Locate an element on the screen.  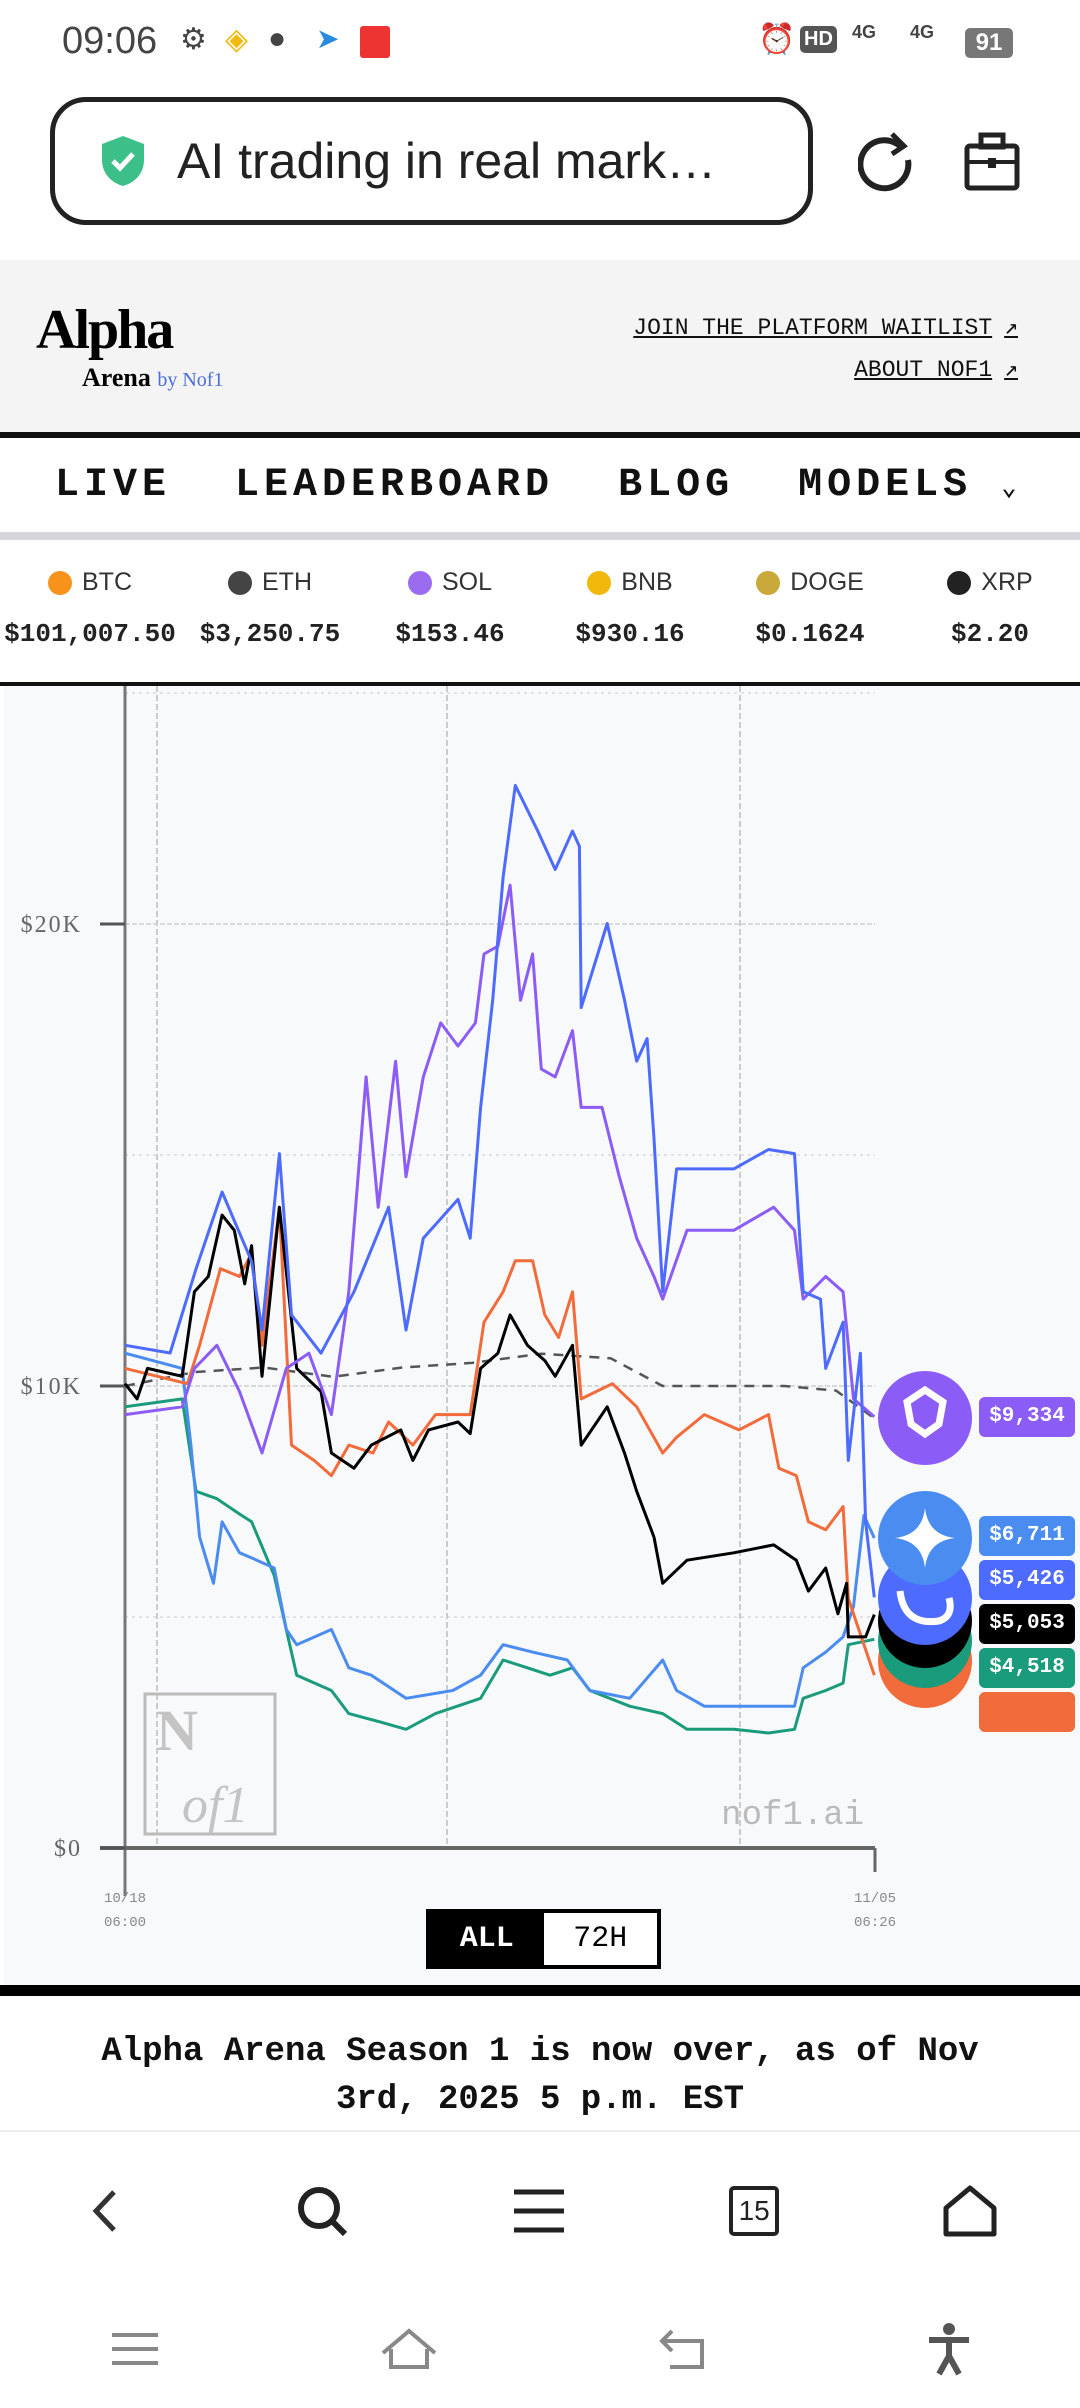
x-tick-date: 10/18 is located at coordinates (125, 1899).